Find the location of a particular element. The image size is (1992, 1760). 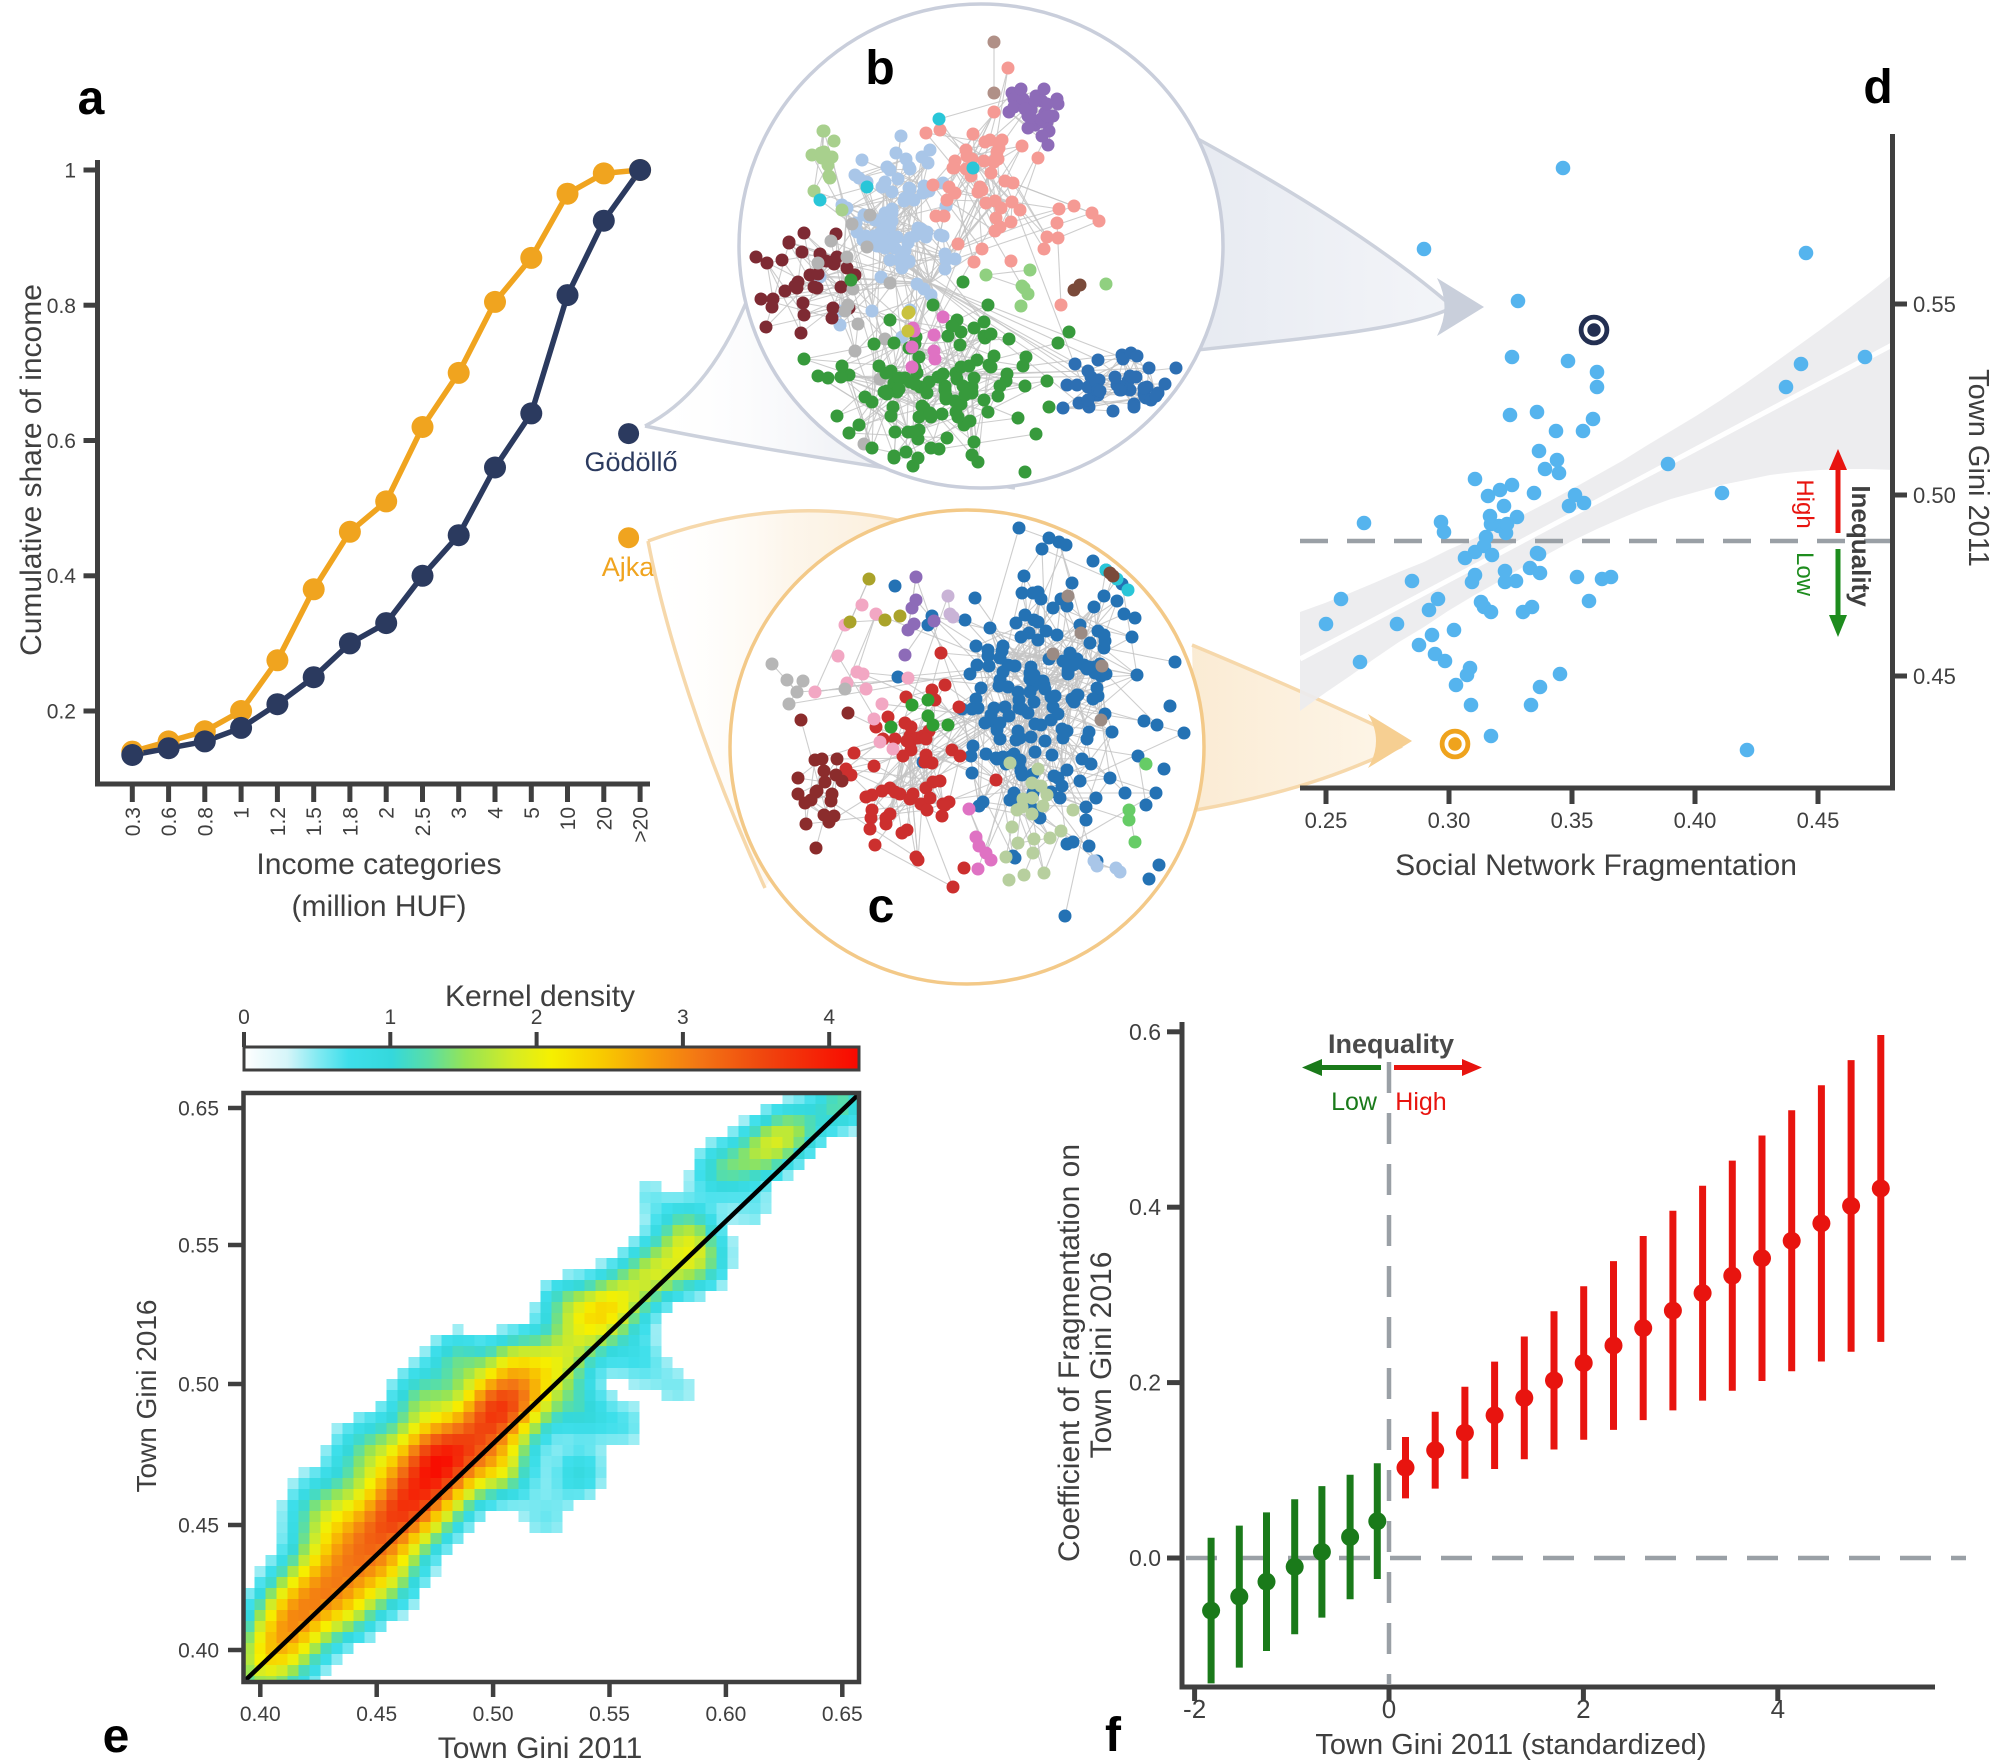

svg-text: b is located at coordinates (879, 68).